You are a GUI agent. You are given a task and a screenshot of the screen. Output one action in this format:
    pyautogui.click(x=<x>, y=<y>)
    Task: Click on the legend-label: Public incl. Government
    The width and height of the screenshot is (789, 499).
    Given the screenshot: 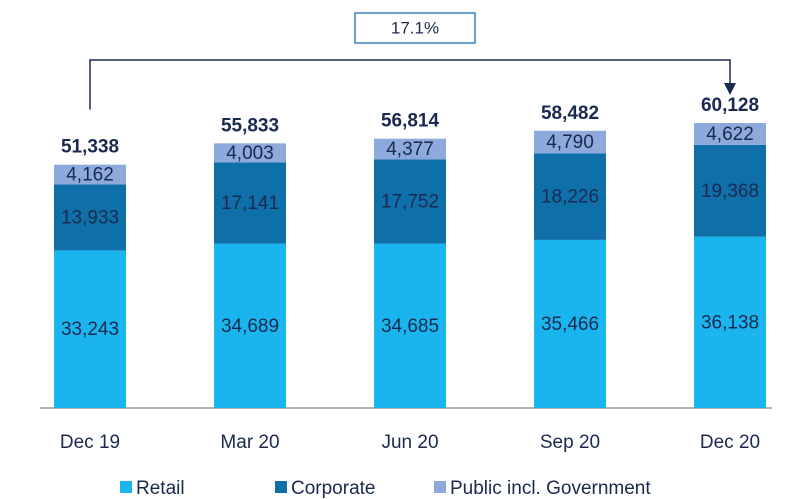 What is the action you would take?
    pyautogui.click(x=550, y=488)
    